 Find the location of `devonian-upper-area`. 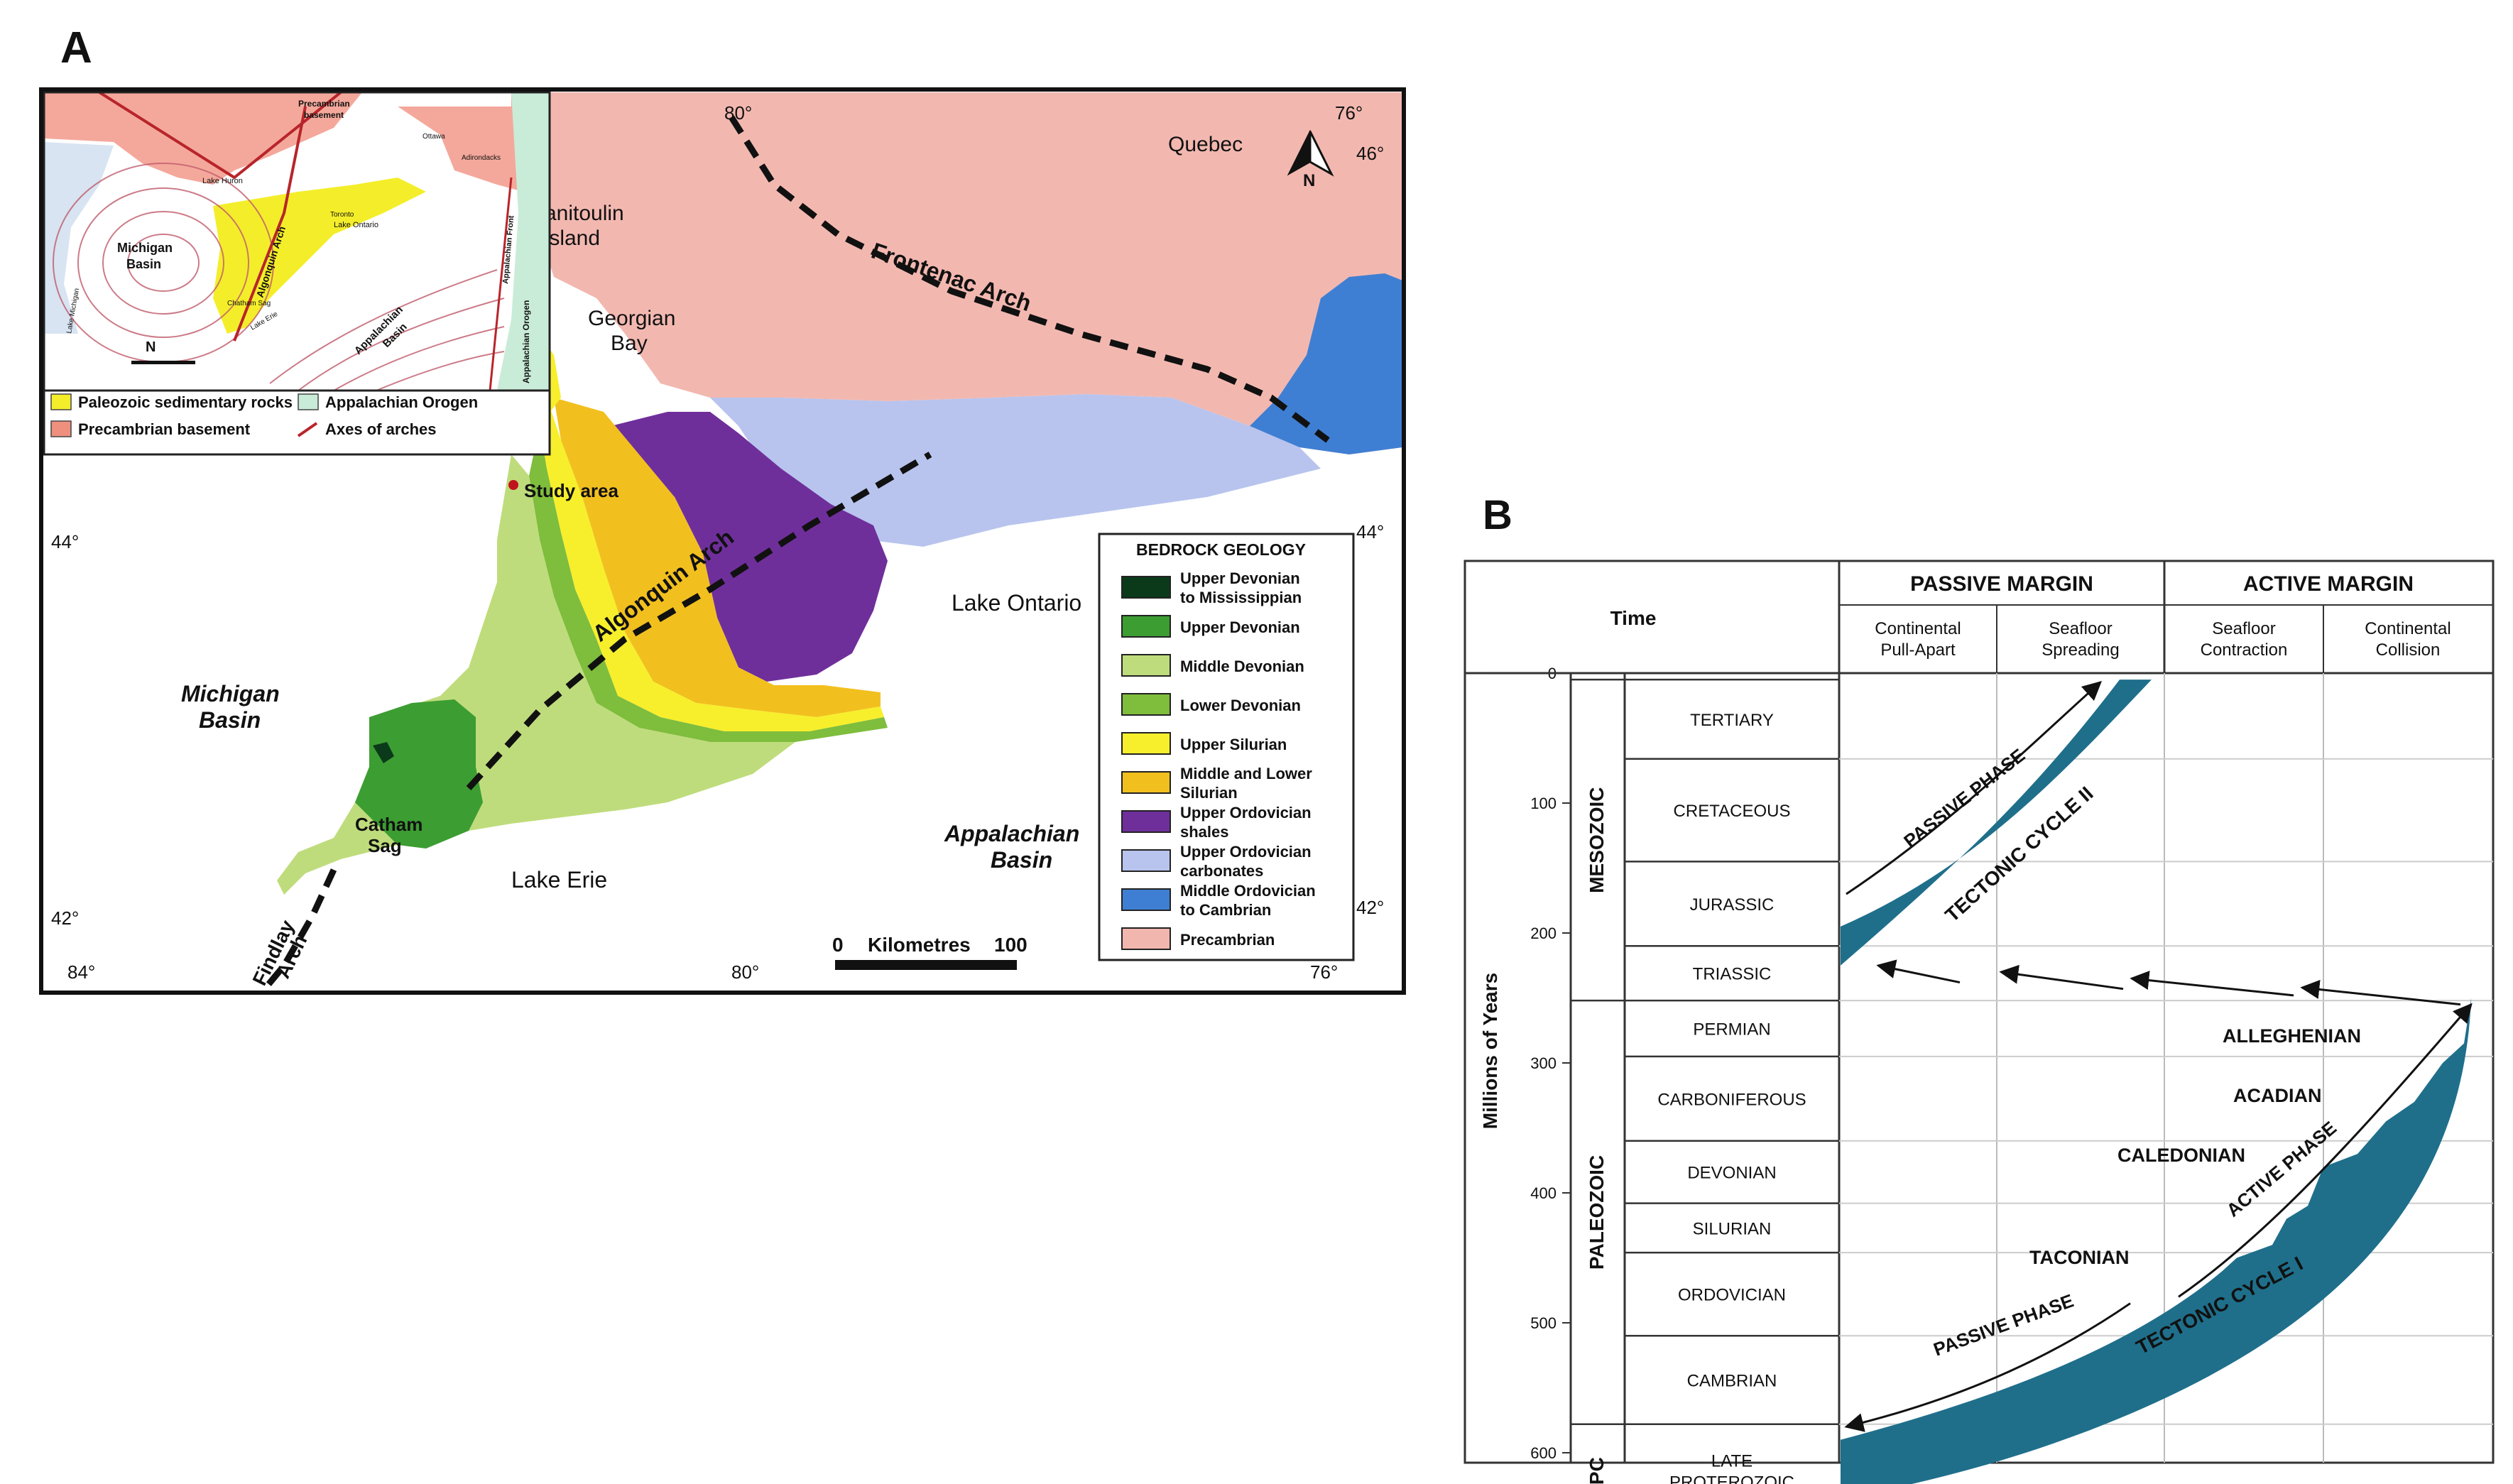

devonian-upper-area is located at coordinates (419, 774).